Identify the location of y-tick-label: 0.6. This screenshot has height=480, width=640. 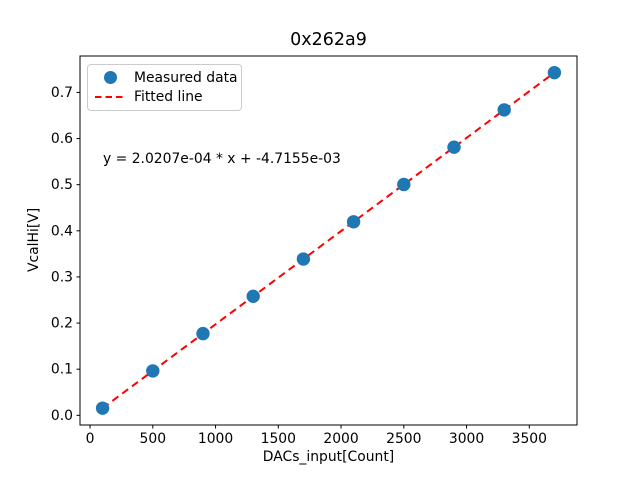
(62, 139).